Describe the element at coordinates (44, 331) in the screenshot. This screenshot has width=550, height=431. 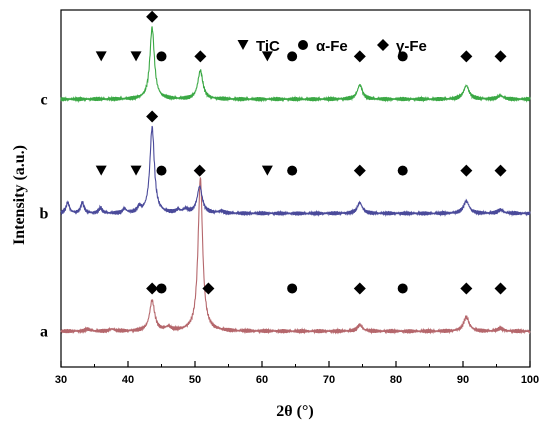
I see `series-label-a: a` at that location.